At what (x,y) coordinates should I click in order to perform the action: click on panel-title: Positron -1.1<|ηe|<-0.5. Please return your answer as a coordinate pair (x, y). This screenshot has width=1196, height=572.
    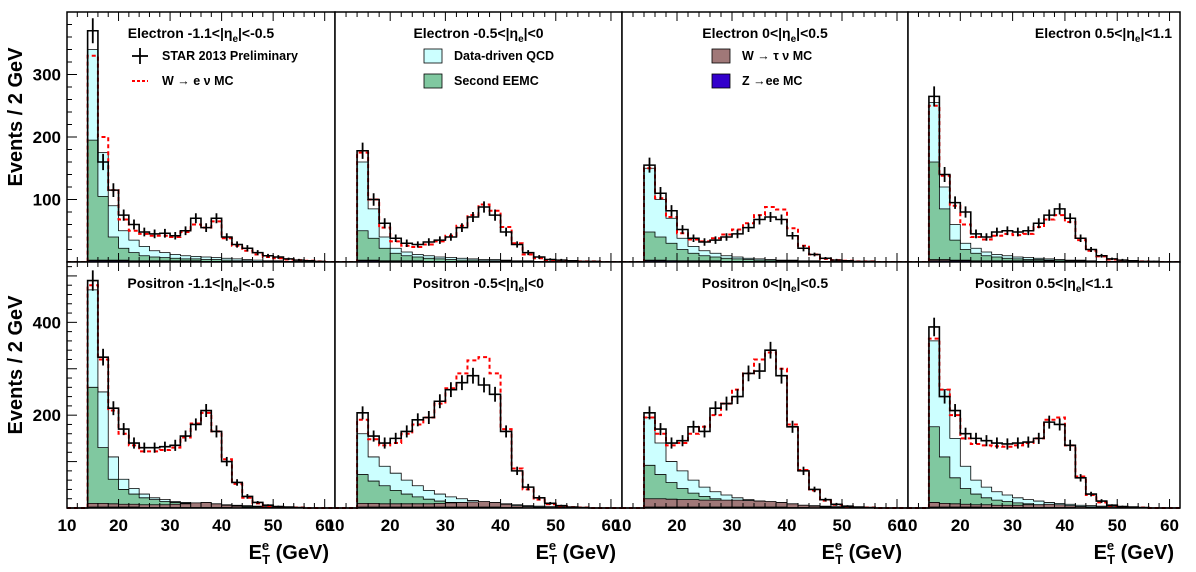
    Looking at the image, I should click on (200, 285).